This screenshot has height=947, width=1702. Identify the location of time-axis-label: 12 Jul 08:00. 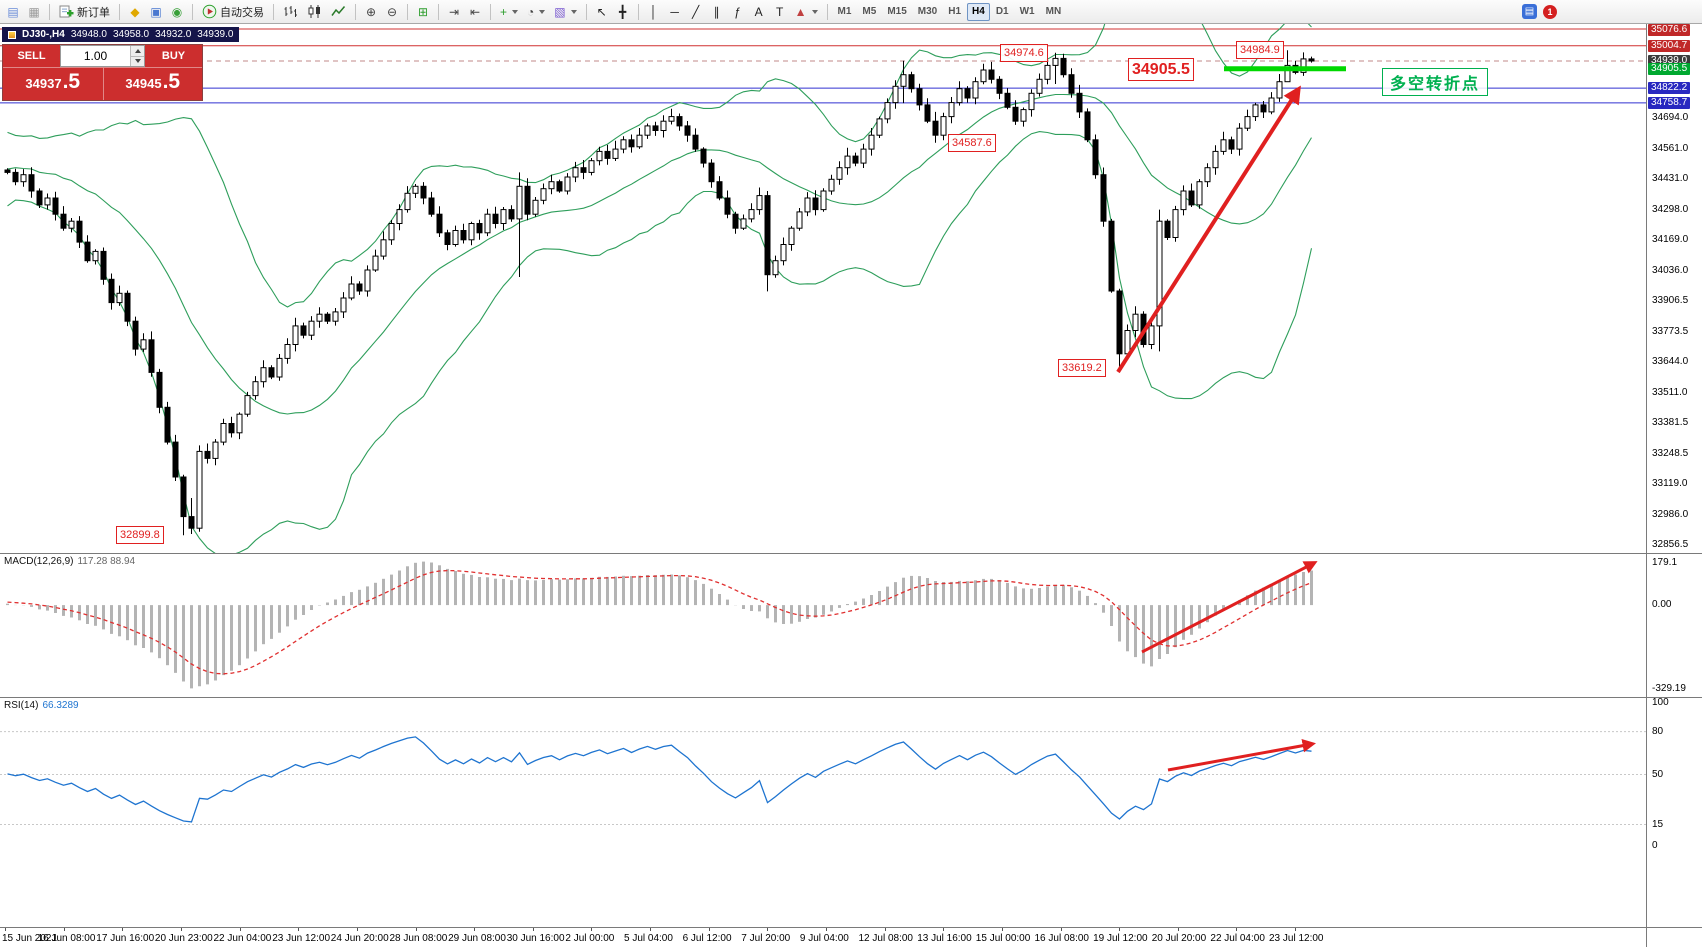
(886, 938).